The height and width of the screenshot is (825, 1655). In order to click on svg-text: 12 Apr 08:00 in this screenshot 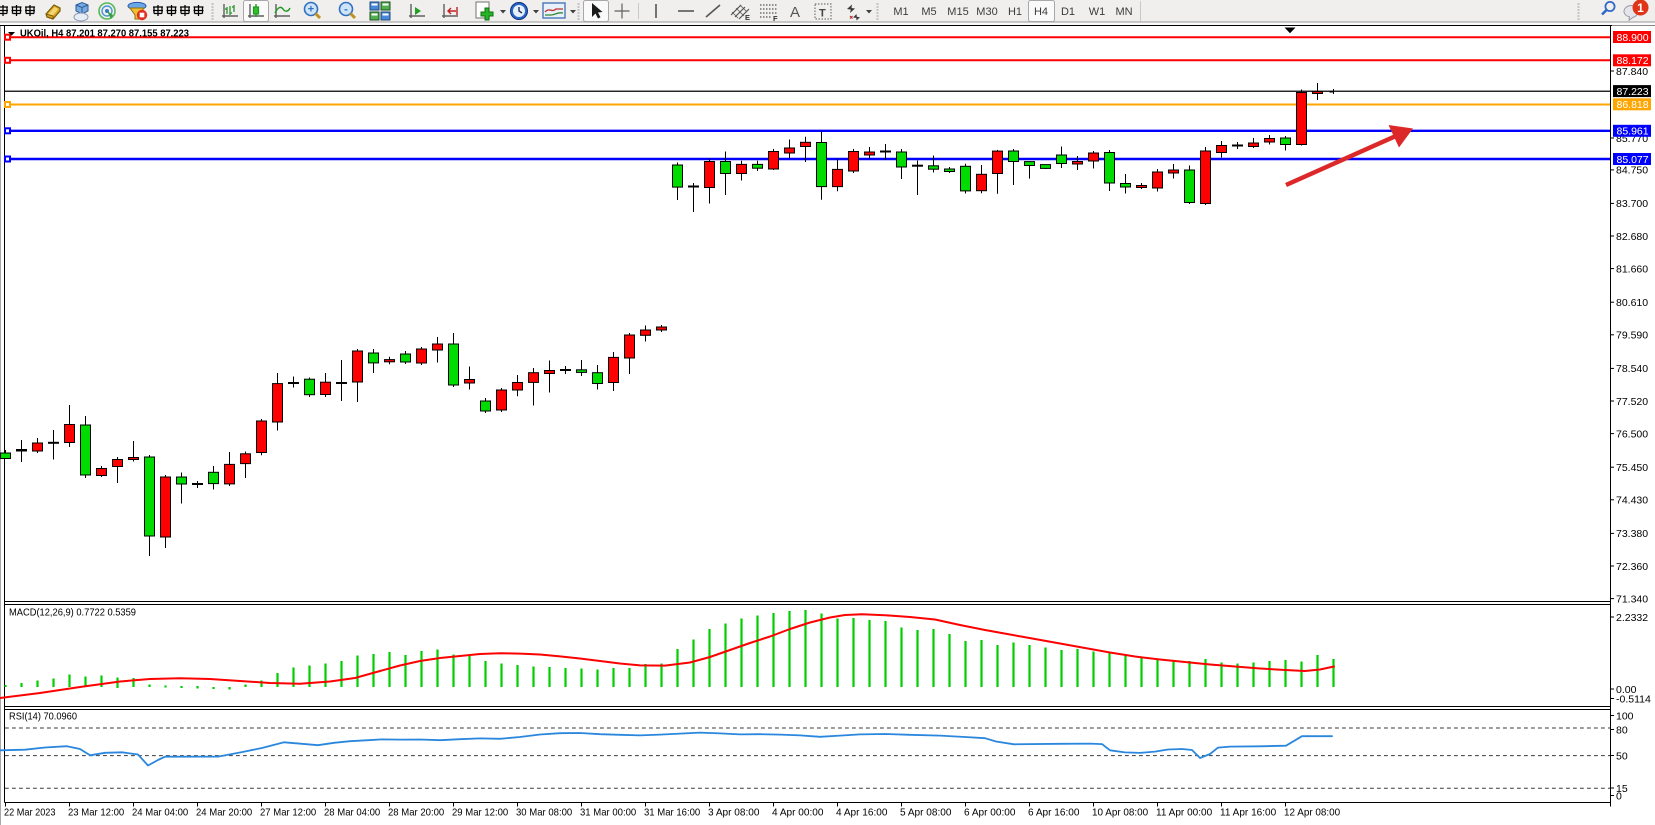, I will do `click(1312, 813)`.